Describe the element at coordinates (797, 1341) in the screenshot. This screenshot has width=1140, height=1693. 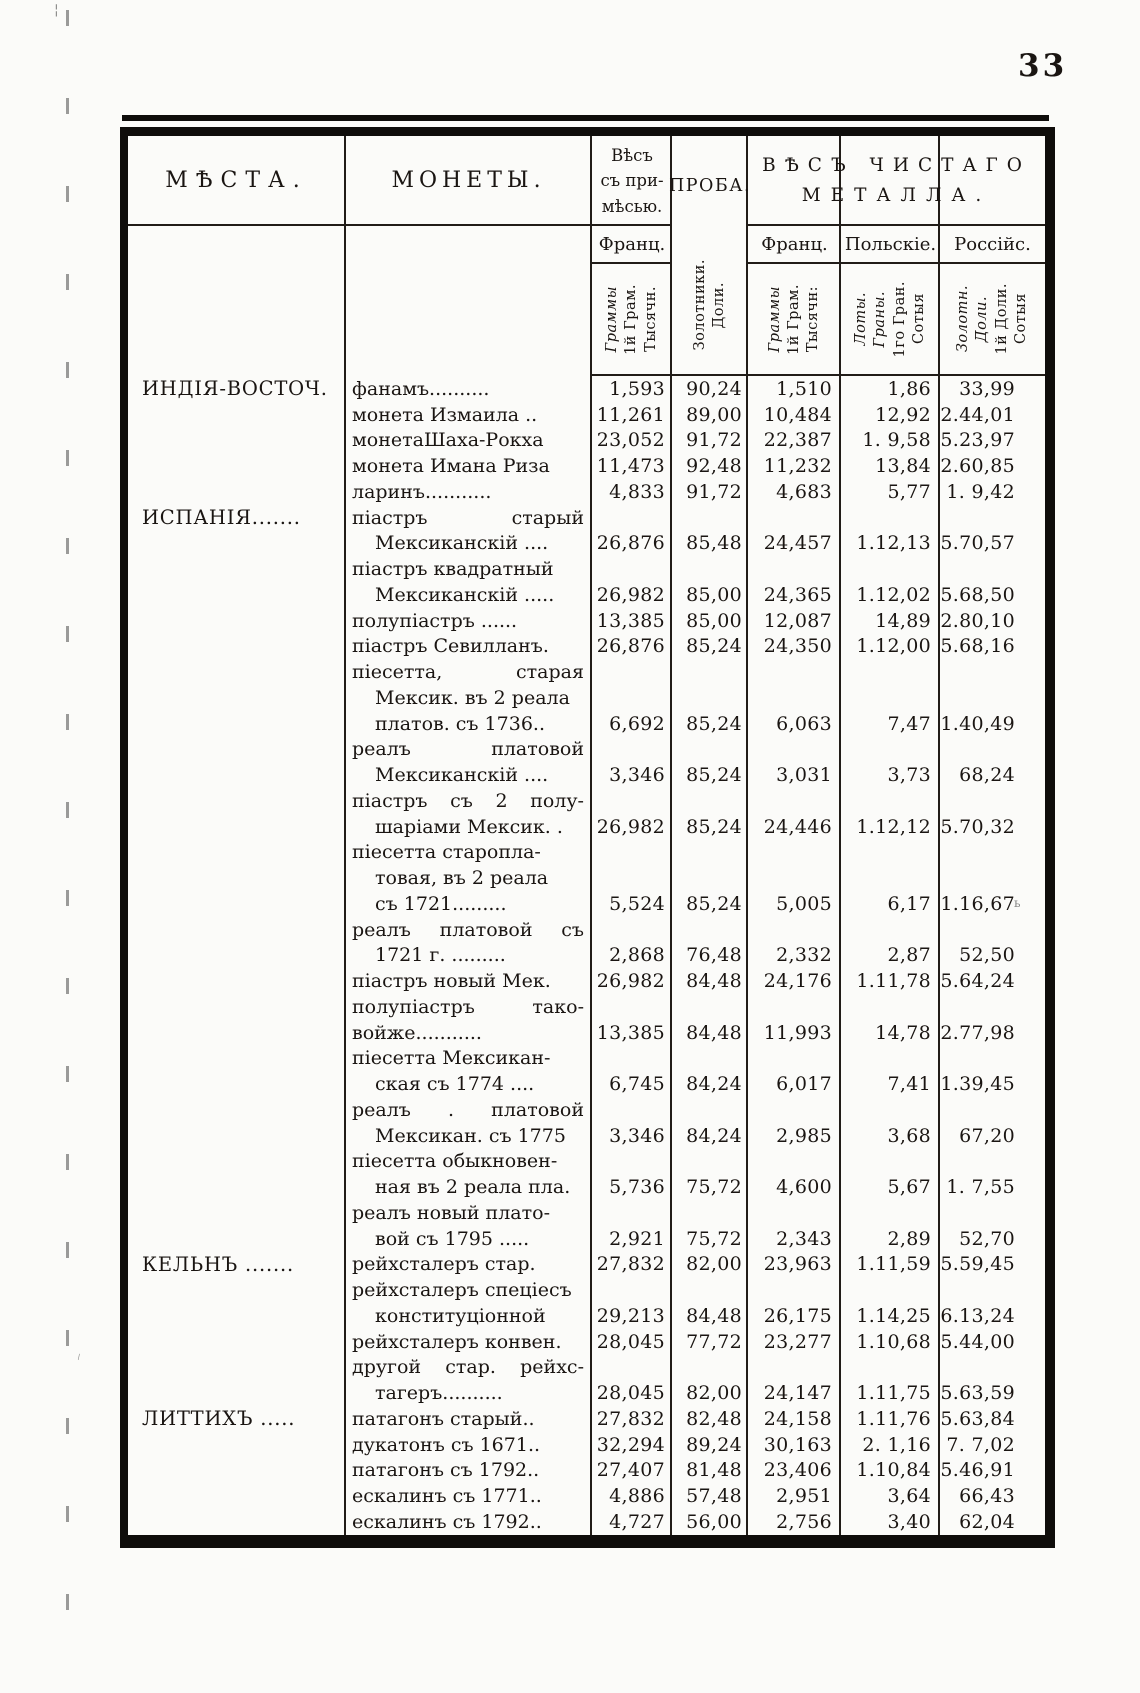
I see `value-cell: 23,277` at that location.